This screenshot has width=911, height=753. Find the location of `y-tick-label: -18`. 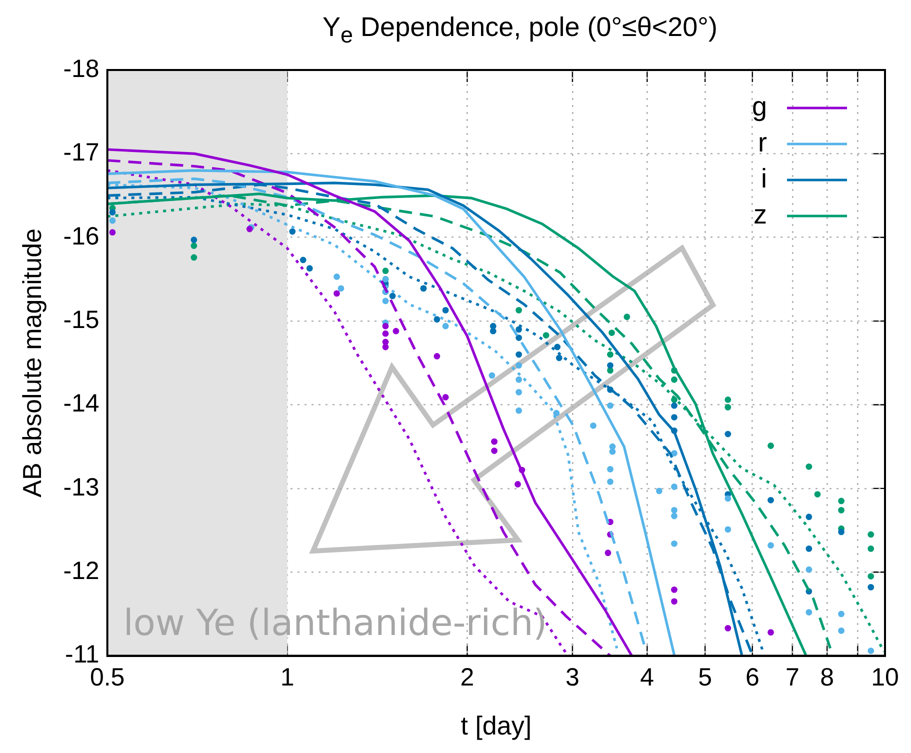

y-tick-label: -18 is located at coordinates (81, 68).